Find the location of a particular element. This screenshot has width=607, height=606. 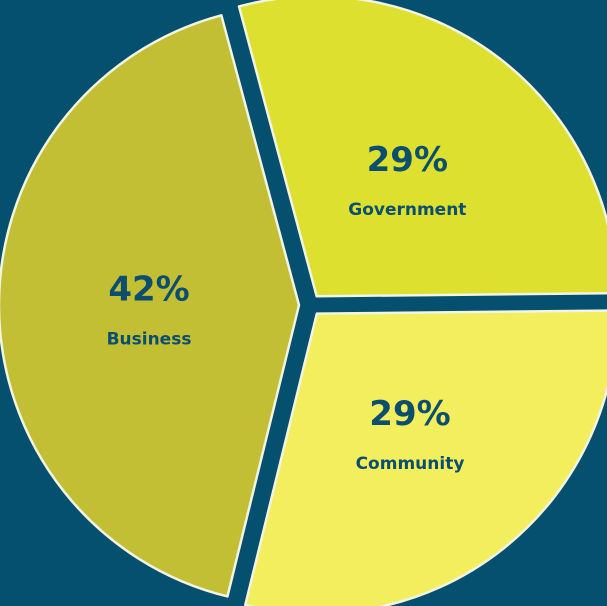

pie-slice-percent-government: 29% is located at coordinates (407, 160).